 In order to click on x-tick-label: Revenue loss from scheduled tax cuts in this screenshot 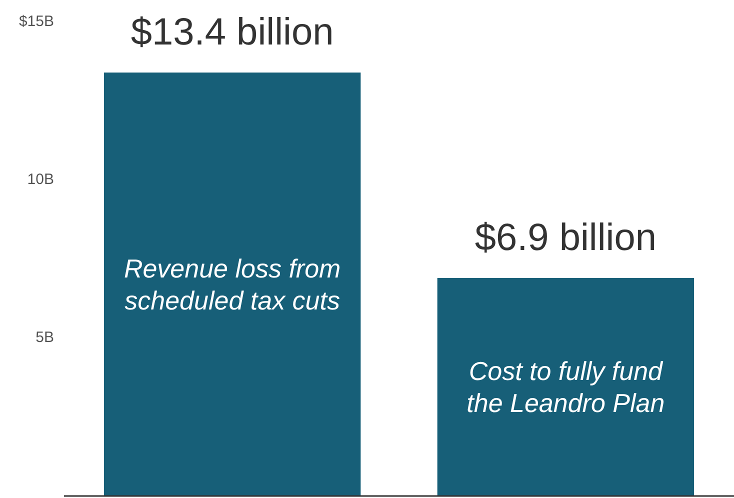, I will do `click(232, 284)`.